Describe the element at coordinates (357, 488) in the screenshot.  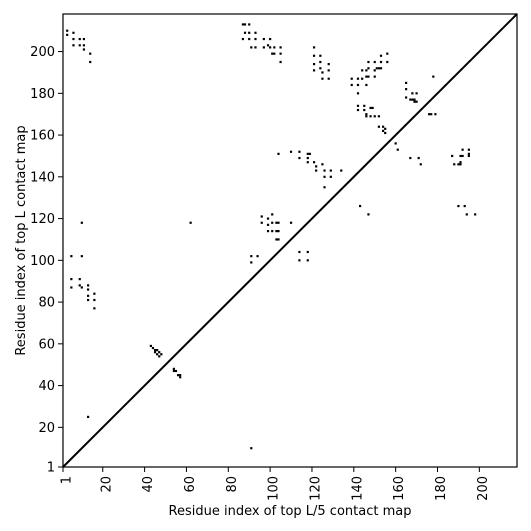
I see `x-tick-label: 140` at that location.